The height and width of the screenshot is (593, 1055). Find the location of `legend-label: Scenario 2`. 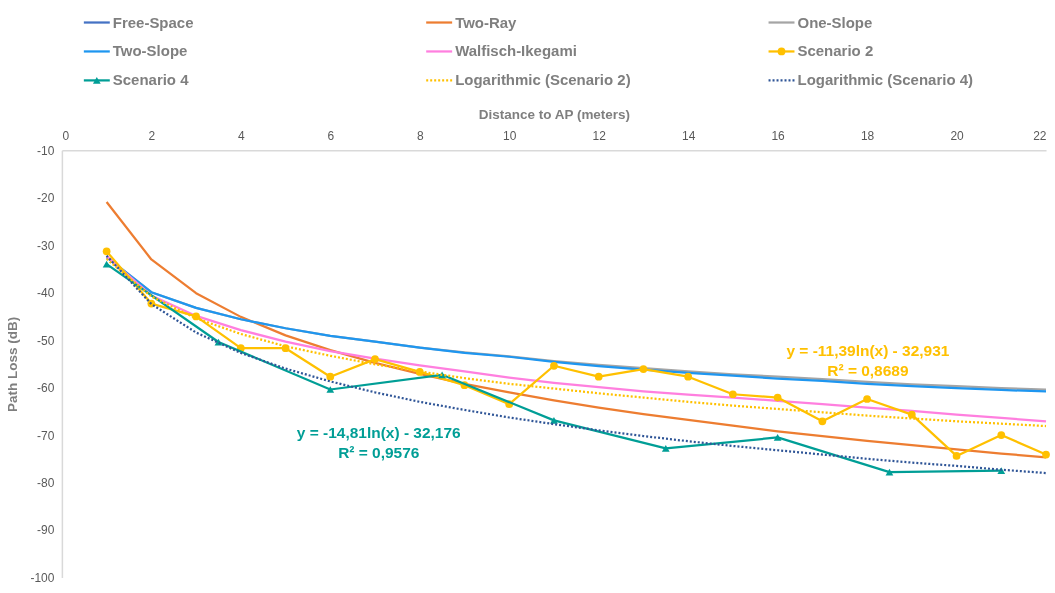

legend-label: Scenario 2 is located at coordinates (835, 51).